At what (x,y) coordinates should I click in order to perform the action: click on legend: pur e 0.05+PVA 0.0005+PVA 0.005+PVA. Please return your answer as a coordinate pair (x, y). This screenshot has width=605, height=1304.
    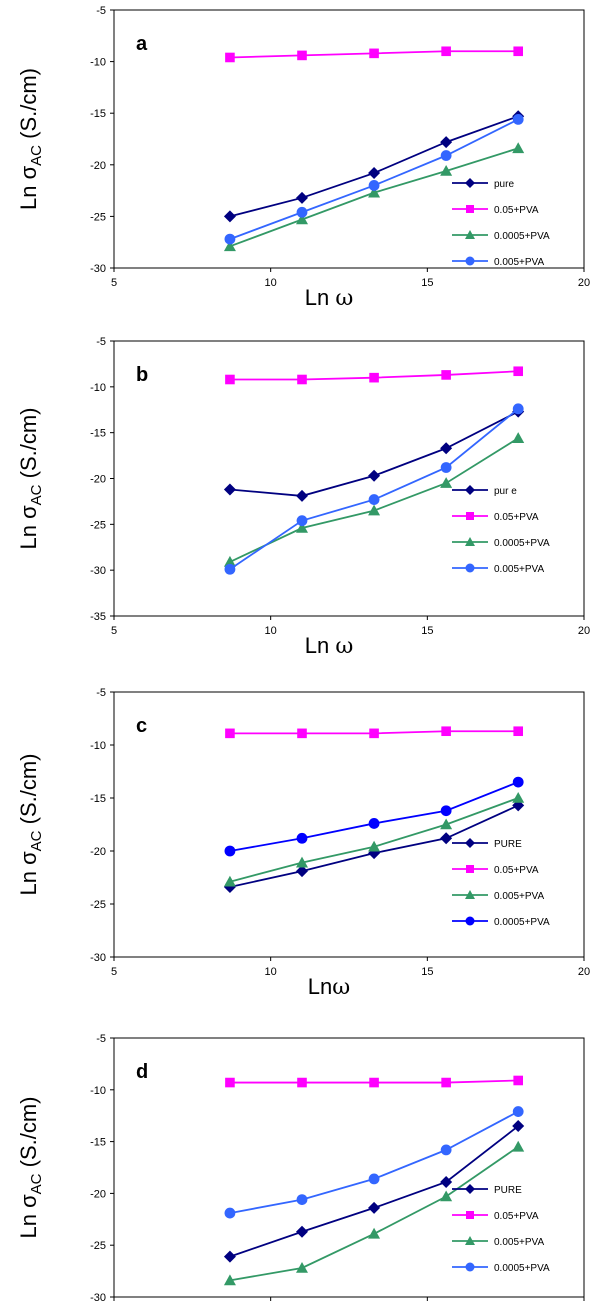
    Looking at the image, I should click on (501, 530).